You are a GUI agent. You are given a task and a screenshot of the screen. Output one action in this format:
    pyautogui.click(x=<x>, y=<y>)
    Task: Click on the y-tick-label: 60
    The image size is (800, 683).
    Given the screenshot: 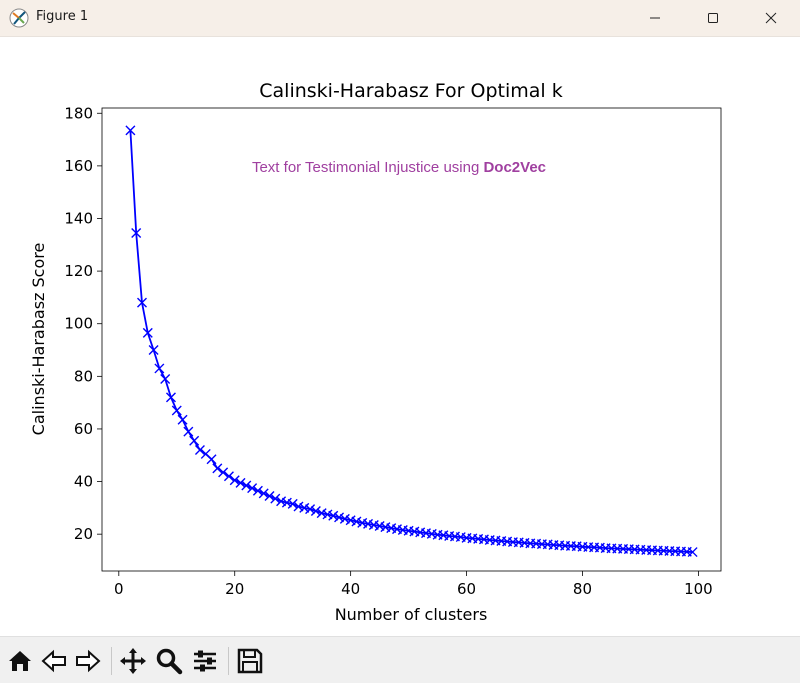 What is the action you would take?
    pyautogui.click(x=83, y=429)
    